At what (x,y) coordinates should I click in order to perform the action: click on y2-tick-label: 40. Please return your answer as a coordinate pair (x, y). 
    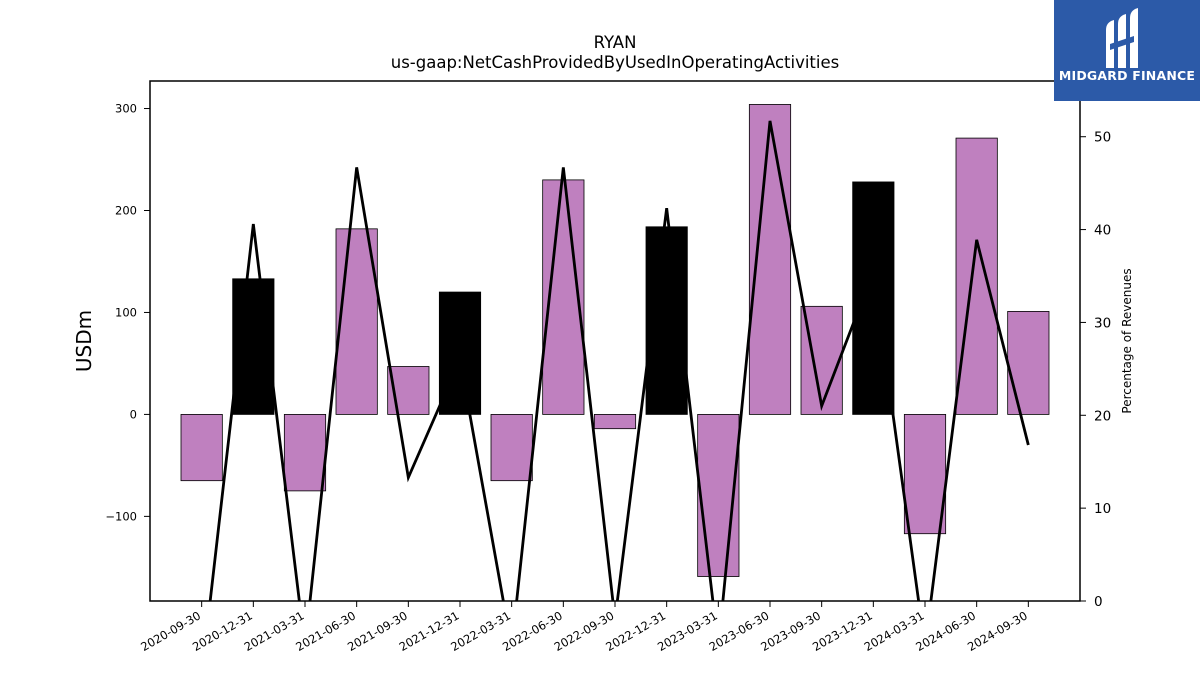
    Looking at the image, I should click on (1102, 231).